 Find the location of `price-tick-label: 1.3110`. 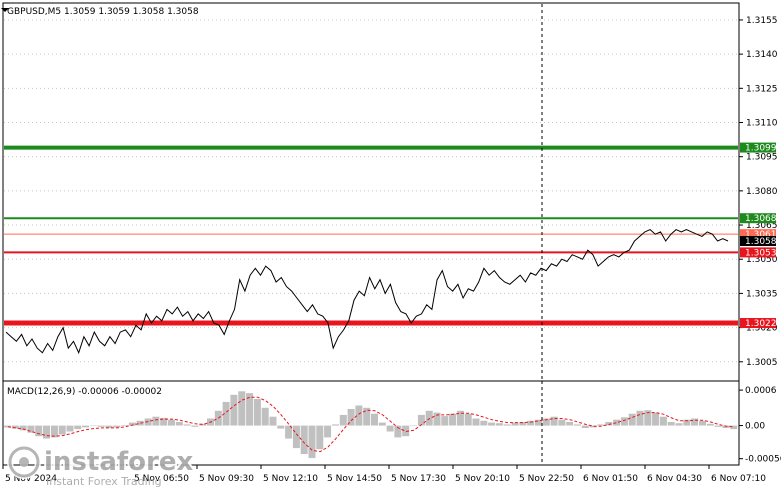

price-tick-label: 1.3110 is located at coordinates (762, 123).